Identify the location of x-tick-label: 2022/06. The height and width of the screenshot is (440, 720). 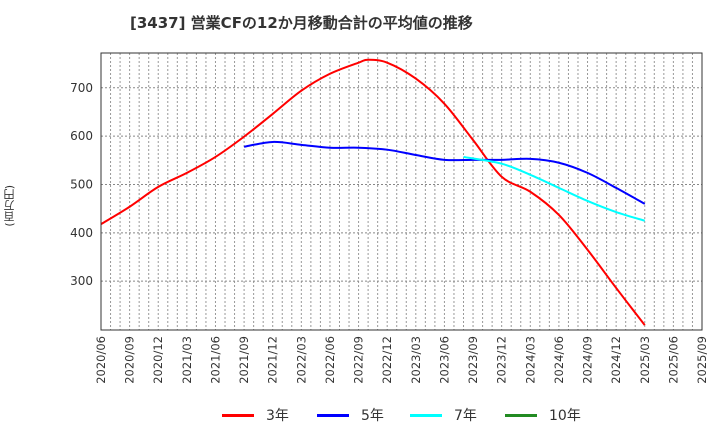
(330, 360).